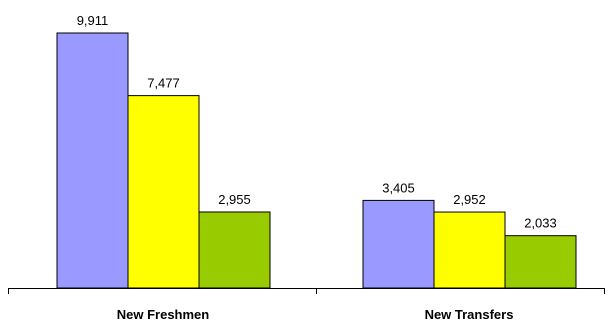  I want to click on data-label-series-1-new-transfers: 3,405, so click(398, 187).